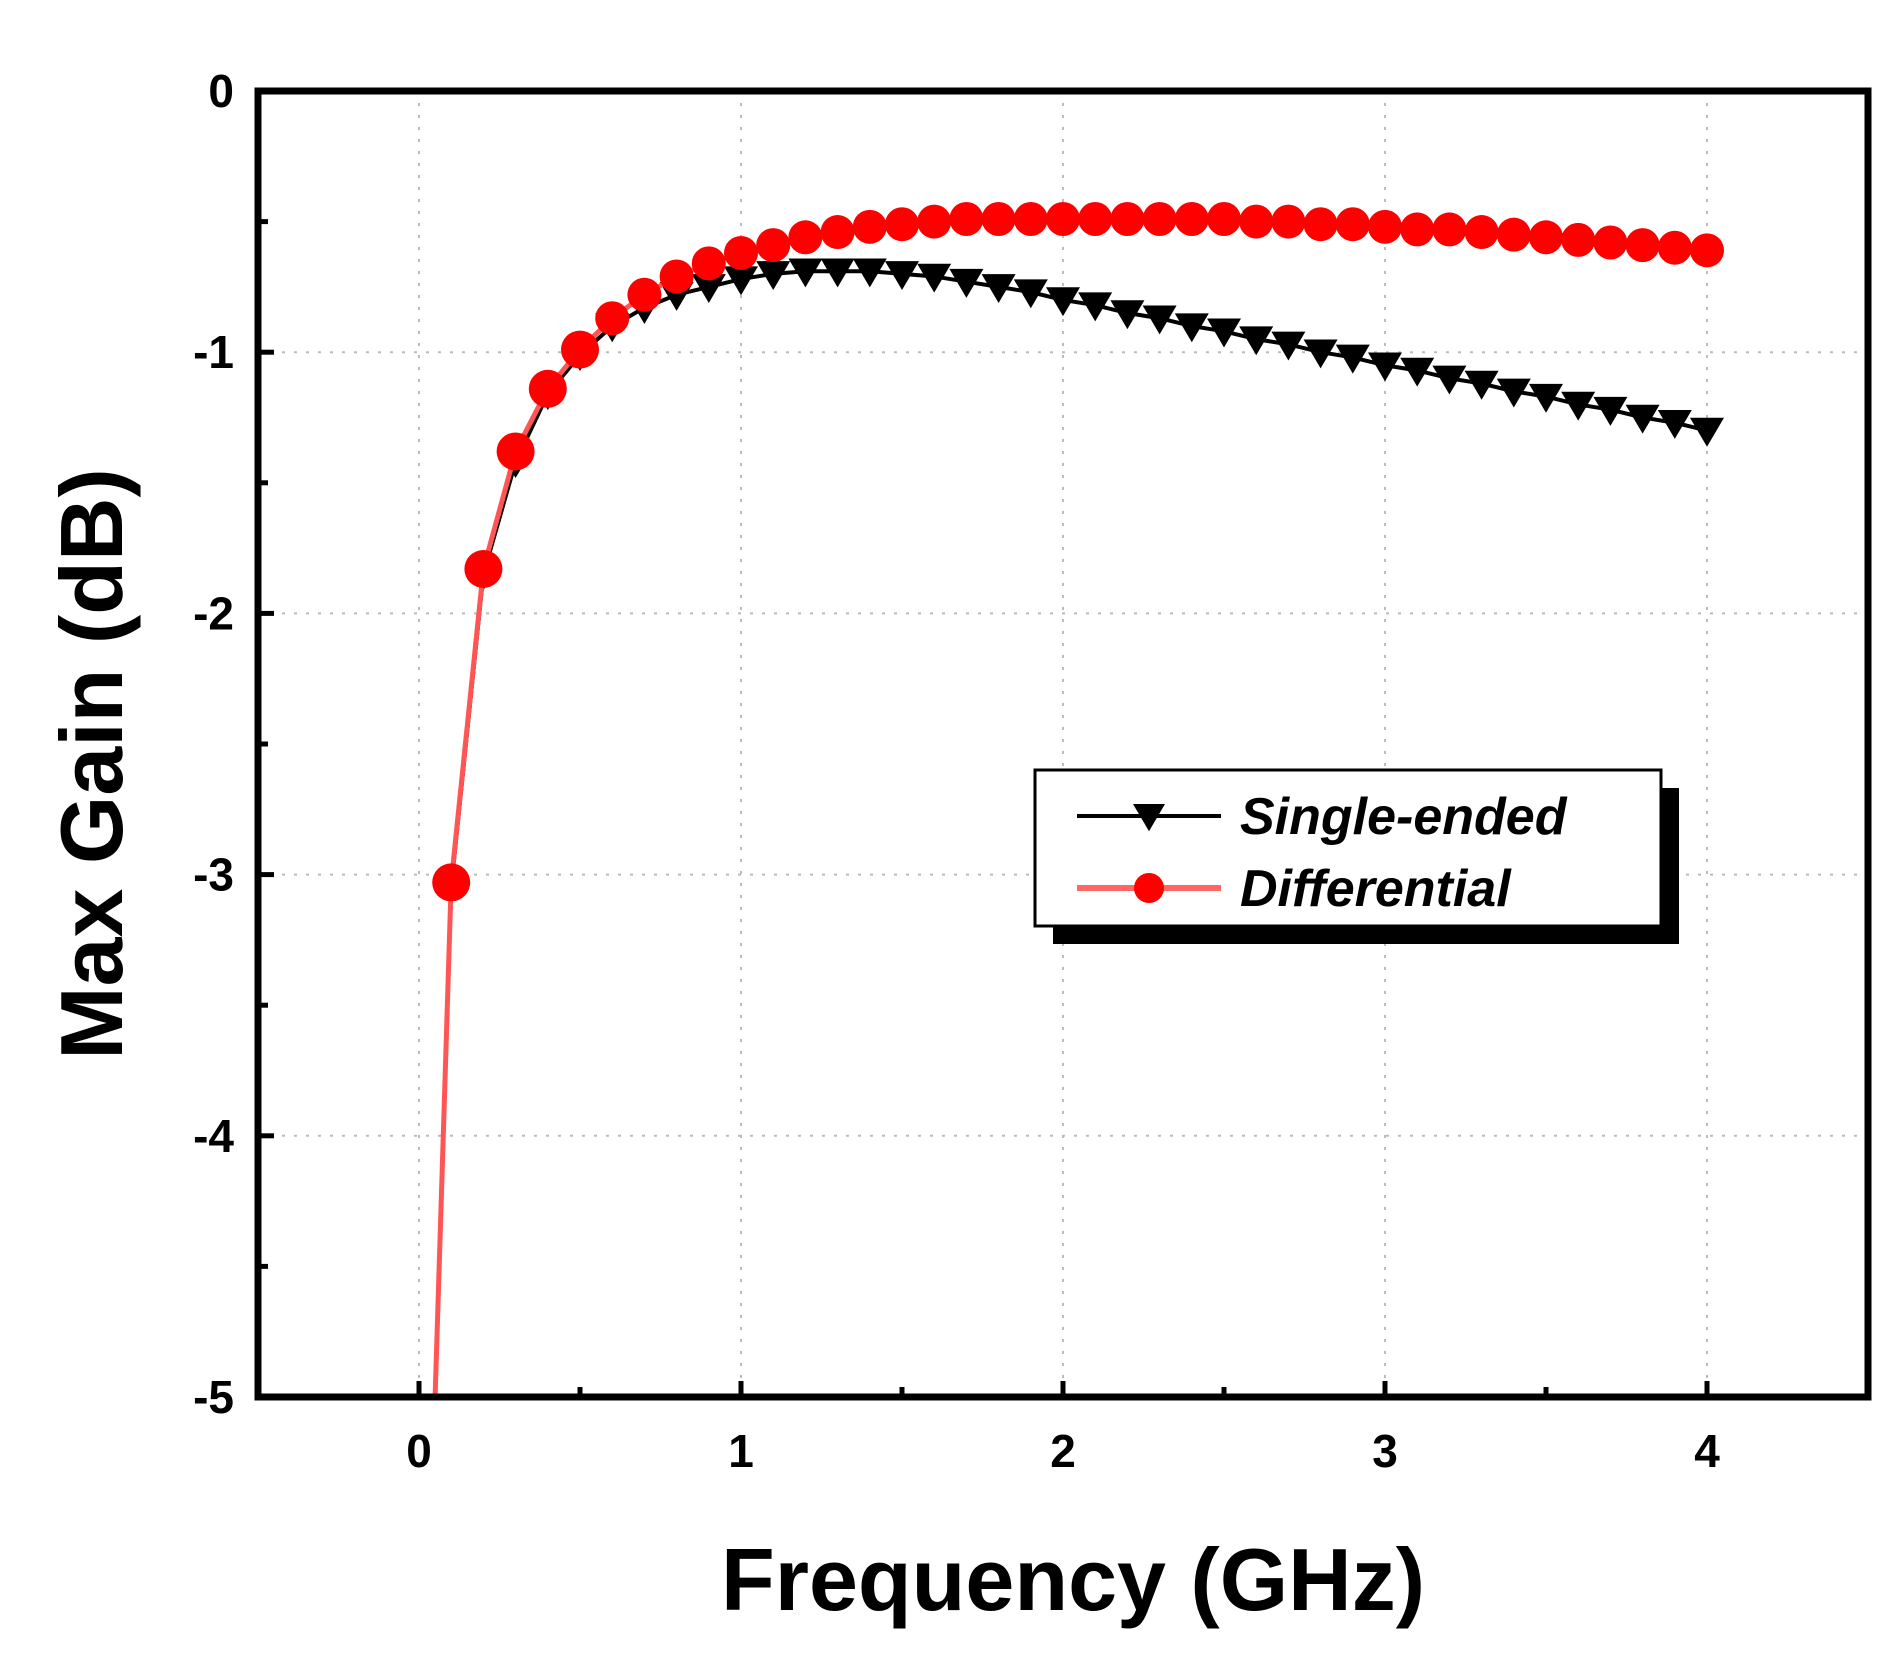 This screenshot has height=1659, width=1899. What do you see at coordinates (1073, 1579) in the screenshot?
I see `x-axis-title: Frequency (GHz)` at bounding box center [1073, 1579].